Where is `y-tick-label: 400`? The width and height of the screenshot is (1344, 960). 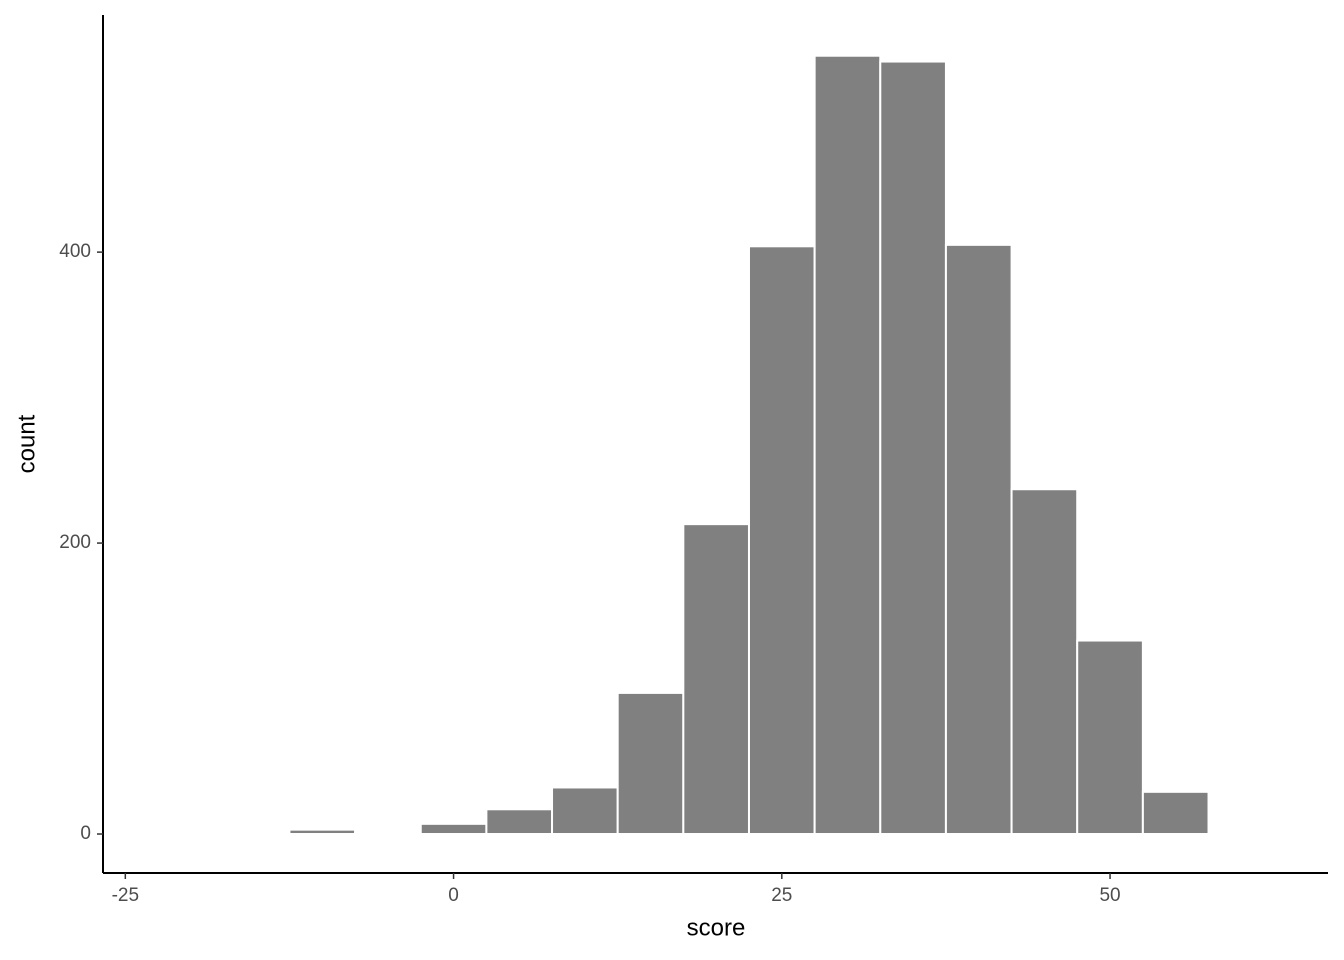
y-tick-label: 400 is located at coordinates (75, 251).